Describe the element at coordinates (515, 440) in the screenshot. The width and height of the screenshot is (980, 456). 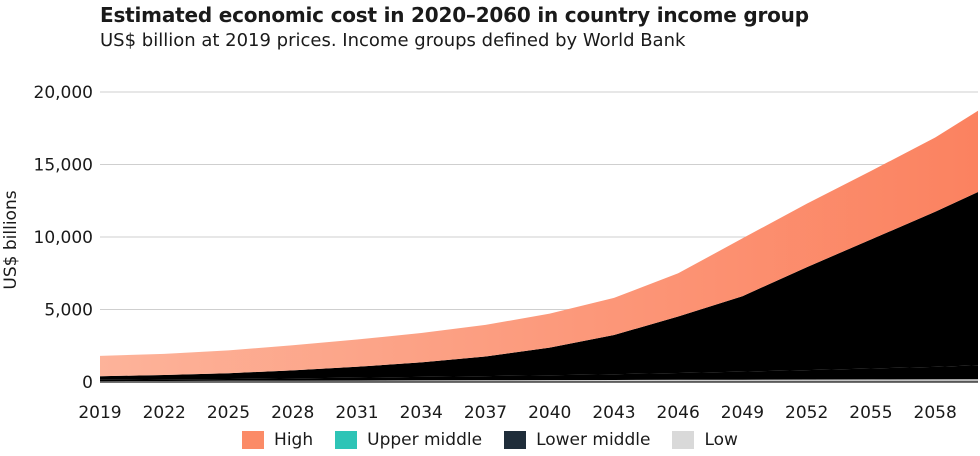
I see `legend-swatch-lower-middle` at that location.